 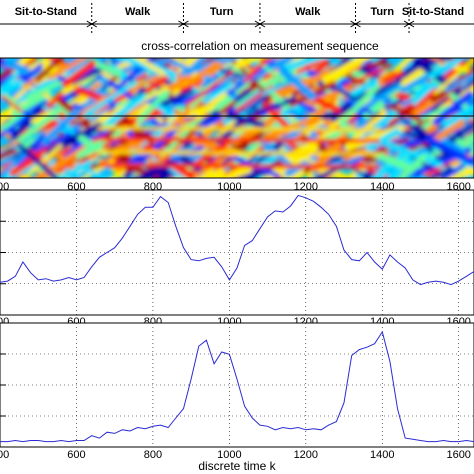 What do you see at coordinates (4, 187) in the screenshot?
I see `heatmap-x-tick-label: 400` at bounding box center [4, 187].